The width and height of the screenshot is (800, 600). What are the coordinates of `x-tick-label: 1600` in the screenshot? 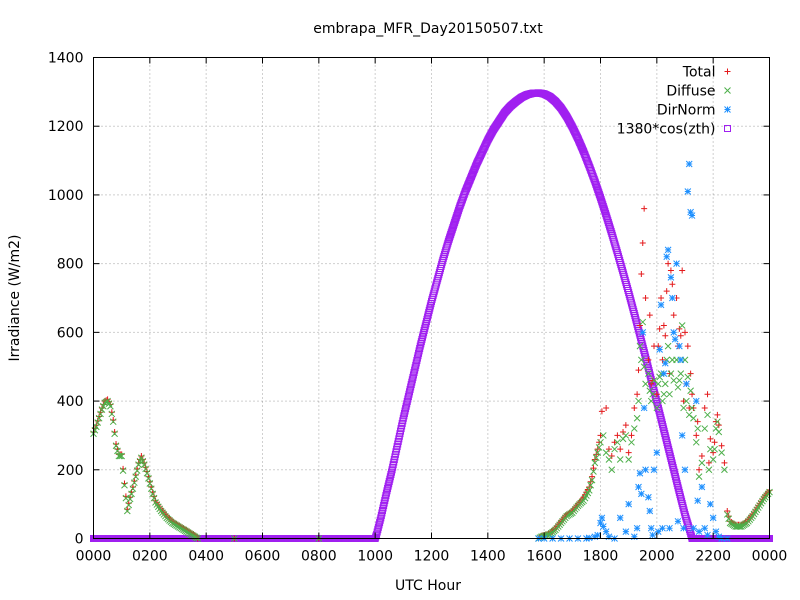 It's located at (544, 557).